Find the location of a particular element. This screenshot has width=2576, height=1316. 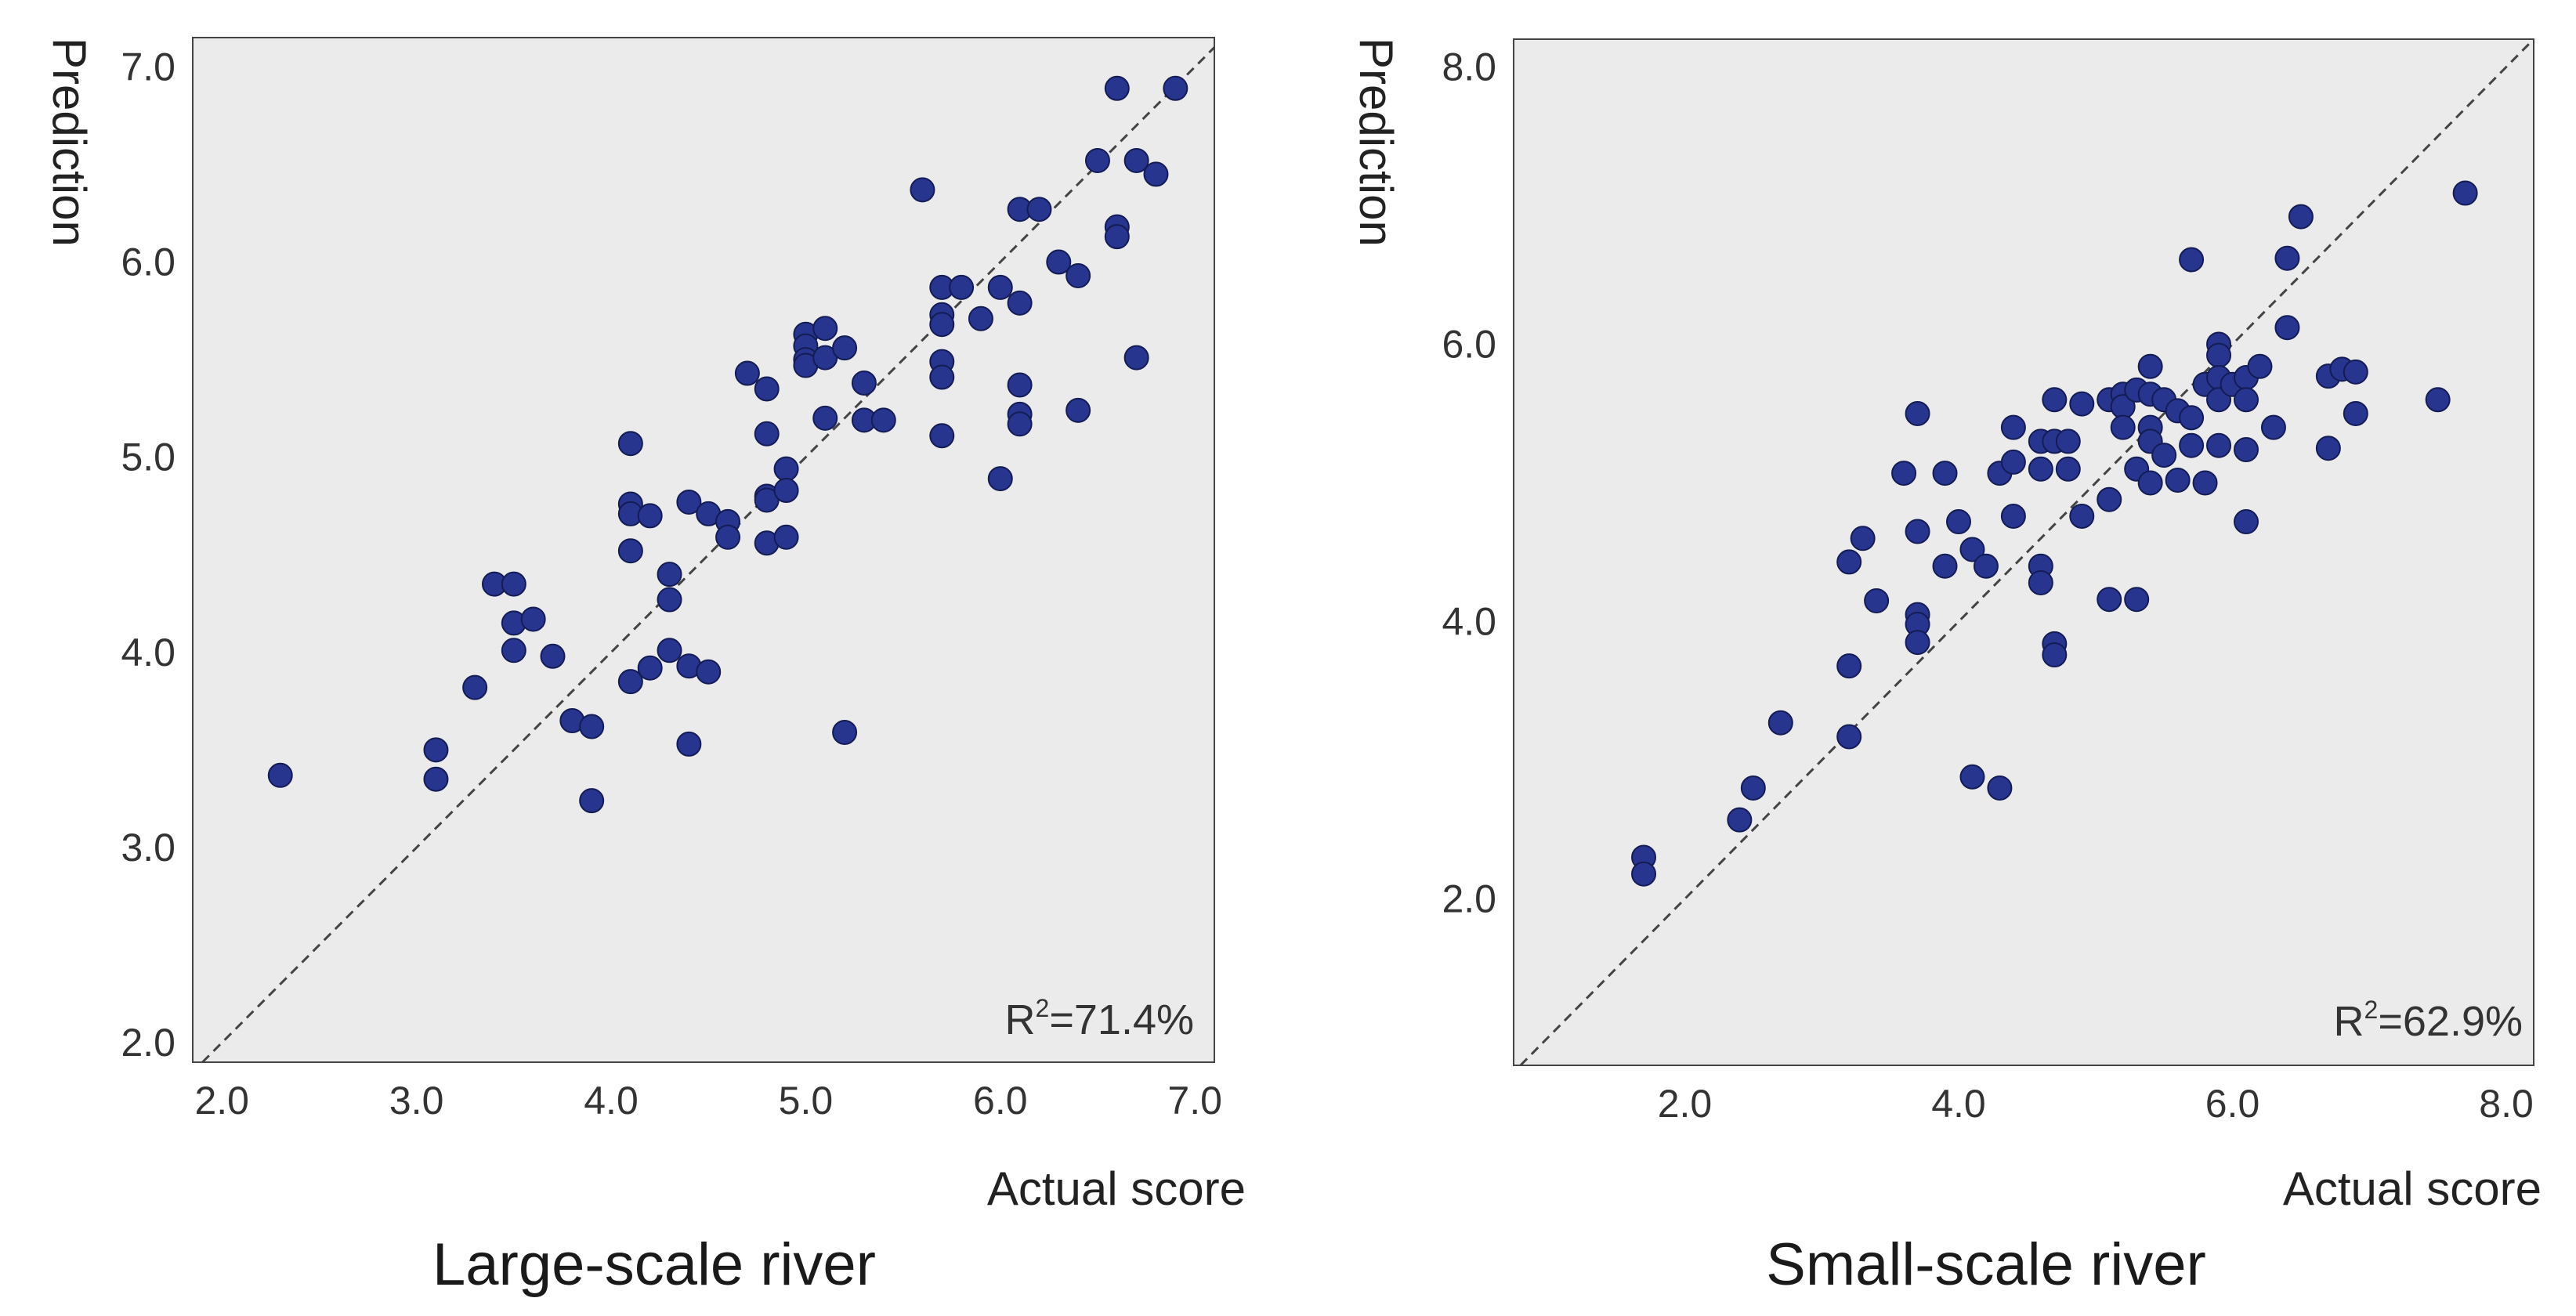

y-tick-label: 7.0 is located at coordinates (148, 67).